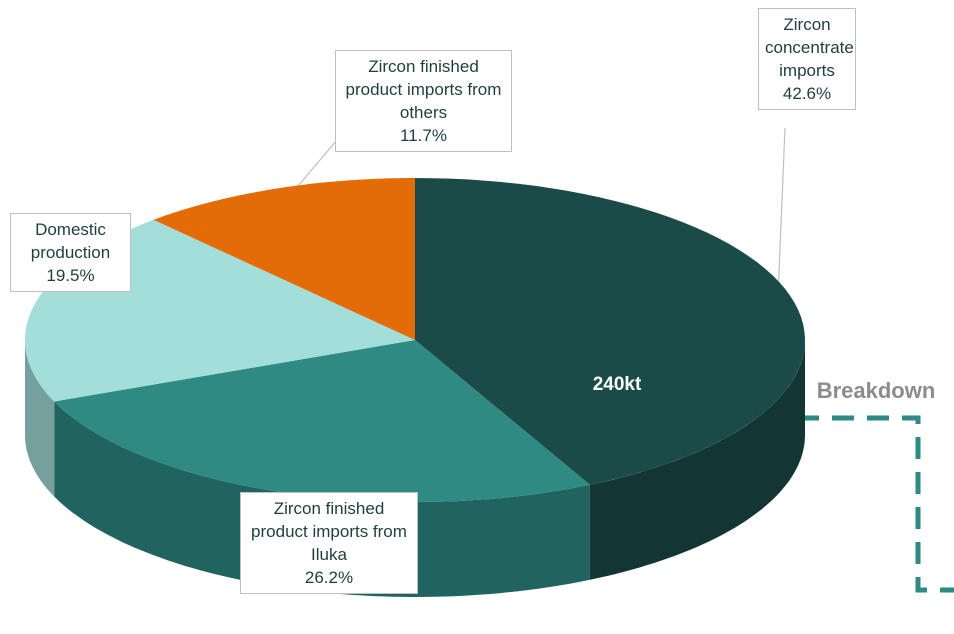 Image resolution: width=954 pixels, height=634 pixels. What do you see at coordinates (807, 93) in the screenshot?
I see `value-label: 42.6%` at bounding box center [807, 93].